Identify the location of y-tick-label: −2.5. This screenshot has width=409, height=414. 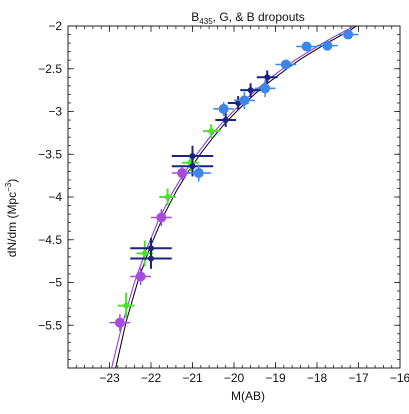
(50, 69).